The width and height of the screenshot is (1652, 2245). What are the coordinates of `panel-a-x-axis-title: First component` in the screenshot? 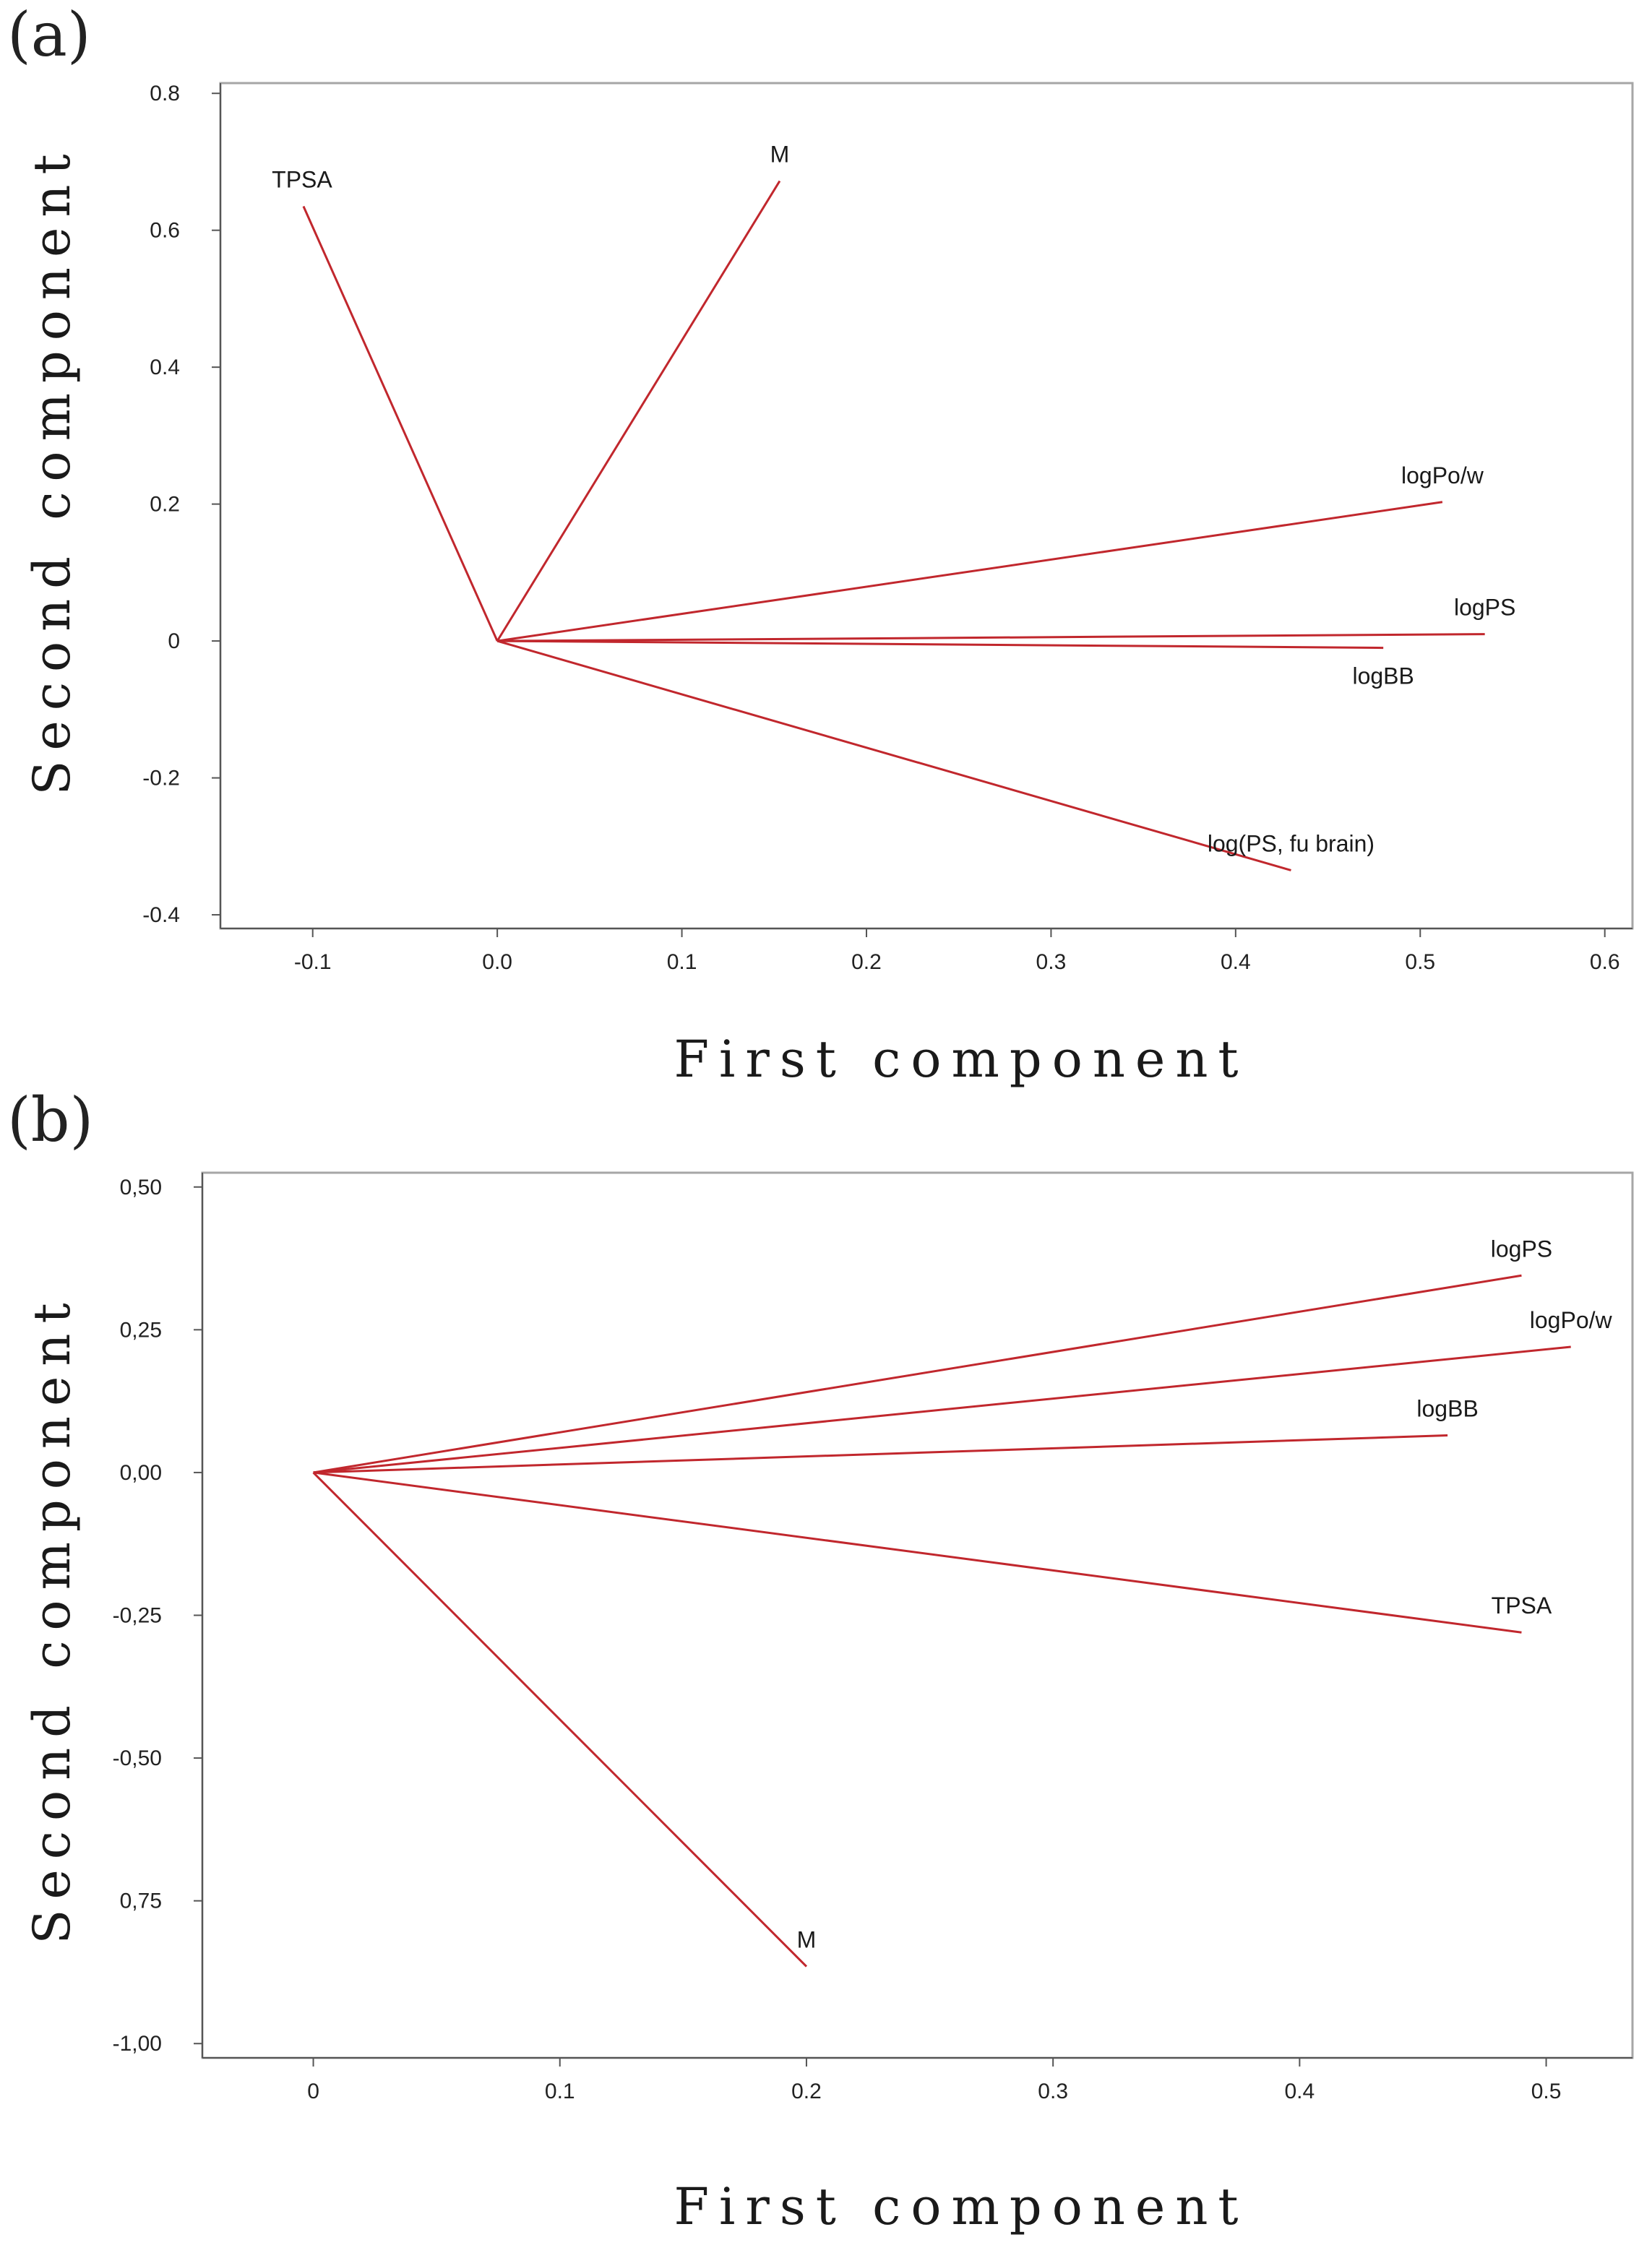 It's located at (961, 1059).